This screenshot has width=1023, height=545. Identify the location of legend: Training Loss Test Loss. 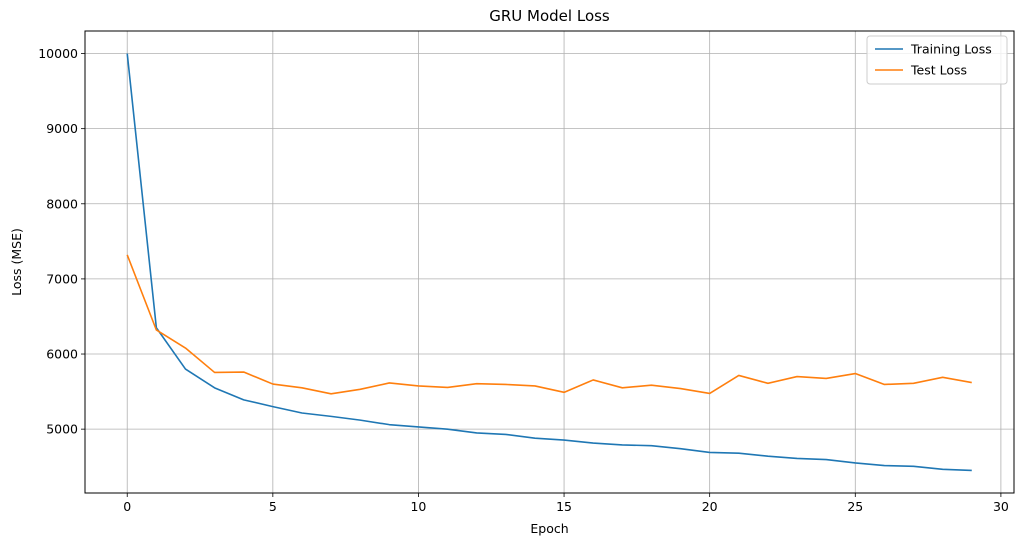
(937, 60).